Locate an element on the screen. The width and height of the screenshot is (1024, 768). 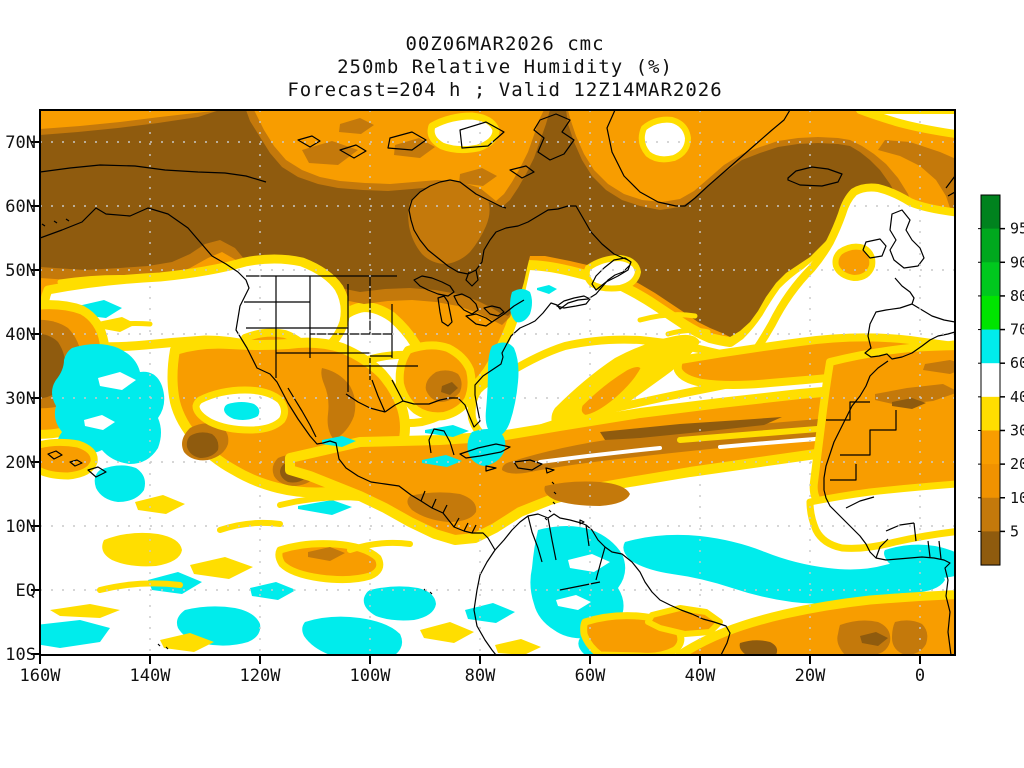
legend-value-label: 60 is located at coordinates (1017, 363).